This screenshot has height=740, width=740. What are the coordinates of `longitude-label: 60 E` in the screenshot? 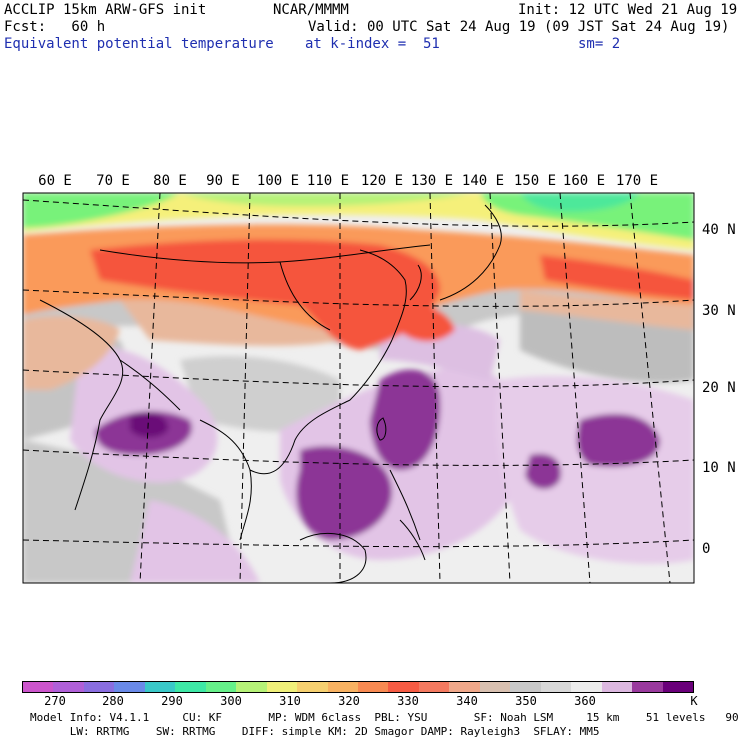 It's located at (55, 181).